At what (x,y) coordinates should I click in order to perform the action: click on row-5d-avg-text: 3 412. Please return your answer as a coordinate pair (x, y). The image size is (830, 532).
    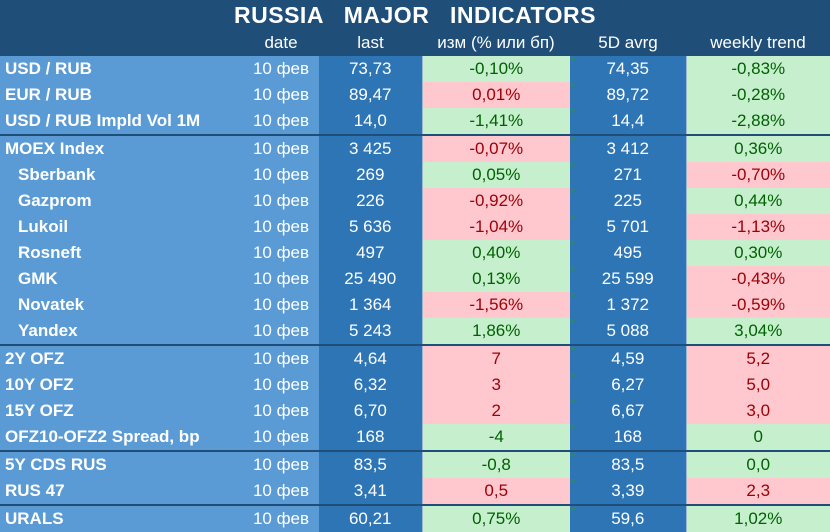
    Looking at the image, I should click on (628, 148).